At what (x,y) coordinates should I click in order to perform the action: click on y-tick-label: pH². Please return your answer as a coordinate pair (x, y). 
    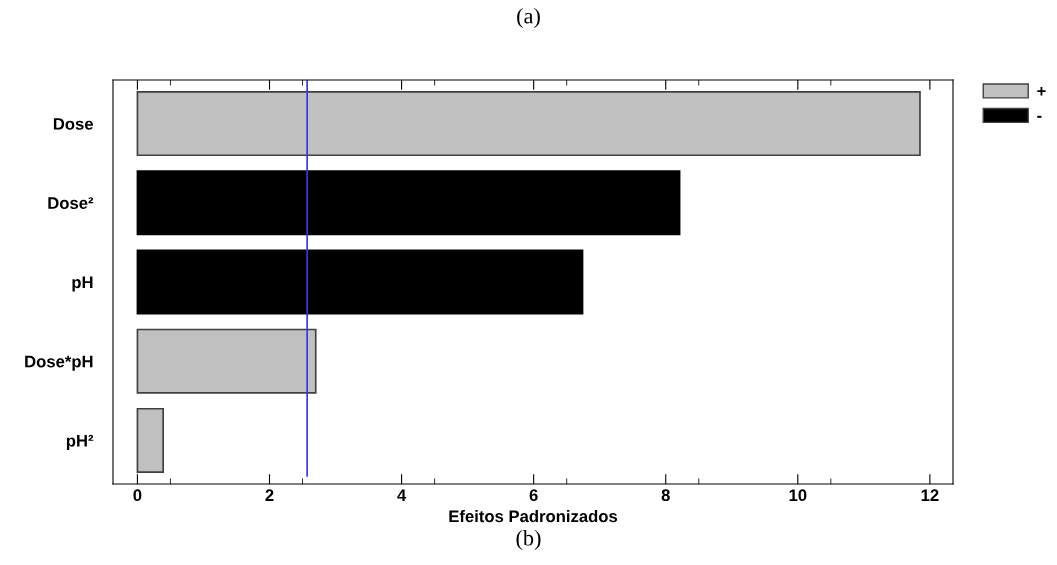
    Looking at the image, I should click on (80, 442).